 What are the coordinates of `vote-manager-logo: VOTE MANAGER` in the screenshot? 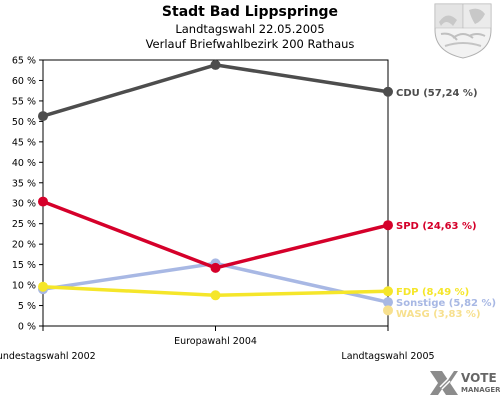 It's located at (465, 383).